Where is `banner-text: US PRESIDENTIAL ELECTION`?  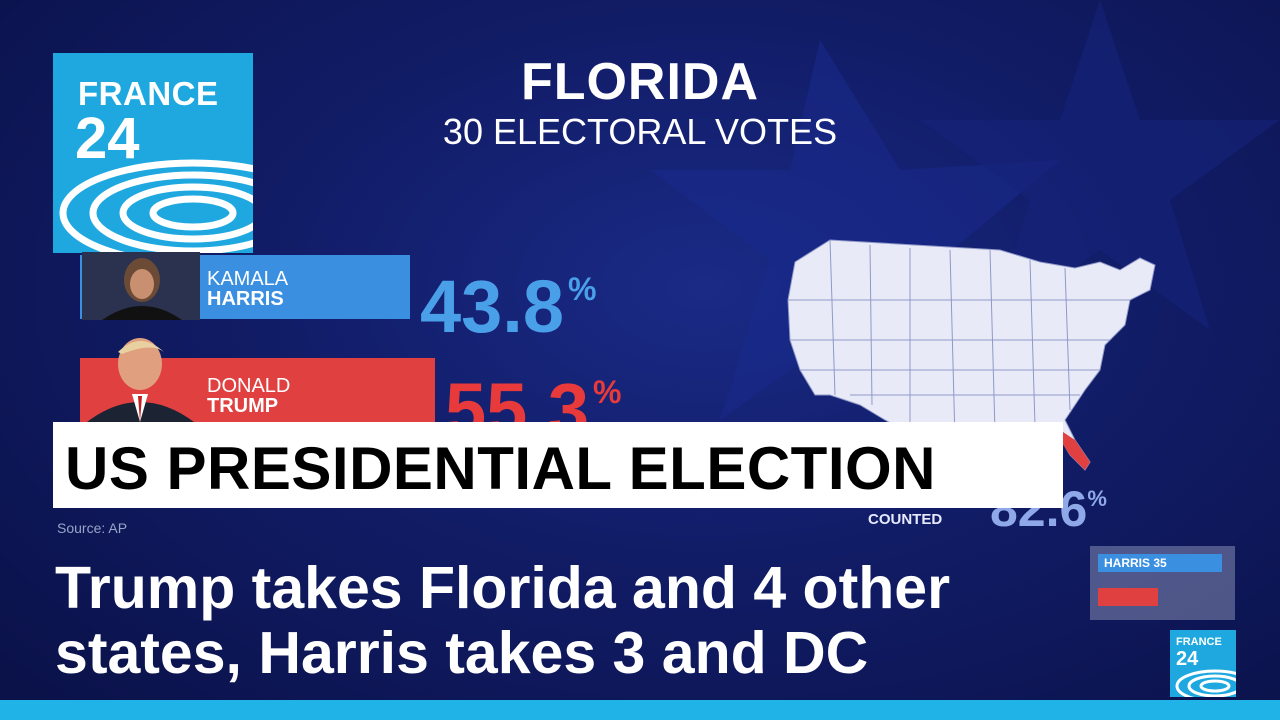 banner-text: US PRESIDENTIAL ELECTION is located at coordinates (500, 468).